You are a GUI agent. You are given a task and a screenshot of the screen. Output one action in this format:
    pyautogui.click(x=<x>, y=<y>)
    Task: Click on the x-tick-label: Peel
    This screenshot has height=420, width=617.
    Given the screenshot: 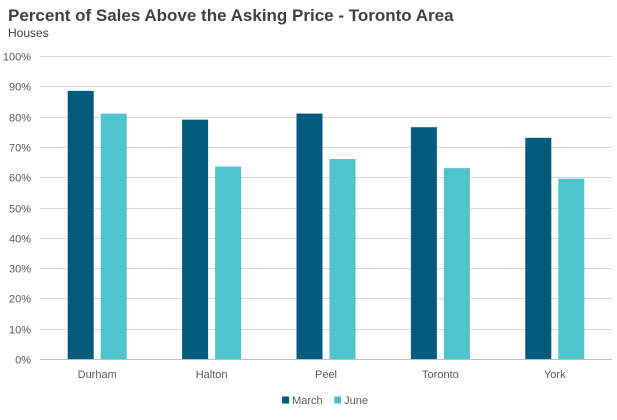 What is the action you would take?
    pyautogui.click(x=326, y=375)
    